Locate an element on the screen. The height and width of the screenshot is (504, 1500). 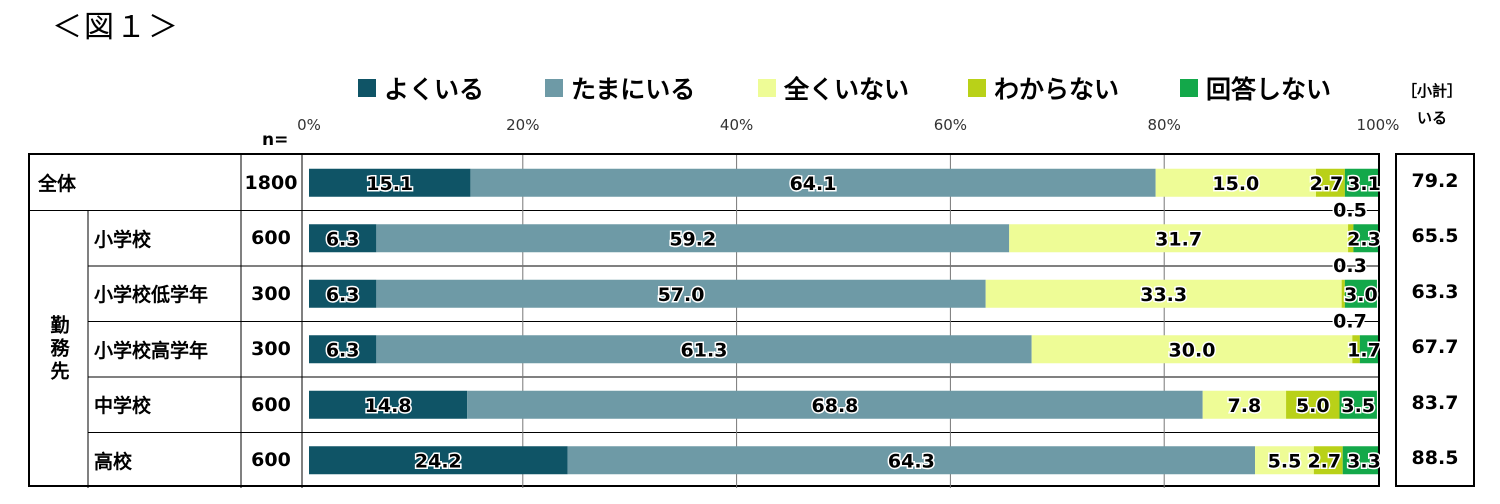
bar-data-label: 3.3 is located at coordinates (1364, 461).